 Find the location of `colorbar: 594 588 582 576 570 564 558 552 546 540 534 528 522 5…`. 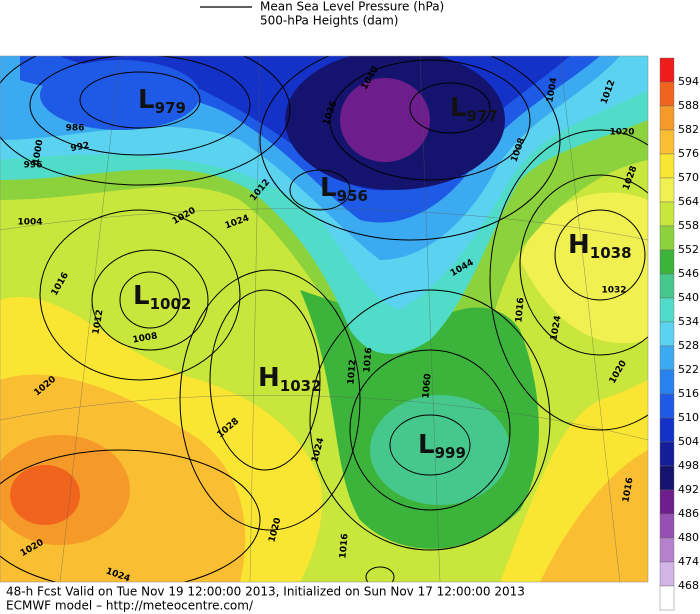

colorbar: 594 588 582 576 570 564 558 552 546 540 534 528 522 5… is located at coordinates (679, 334).